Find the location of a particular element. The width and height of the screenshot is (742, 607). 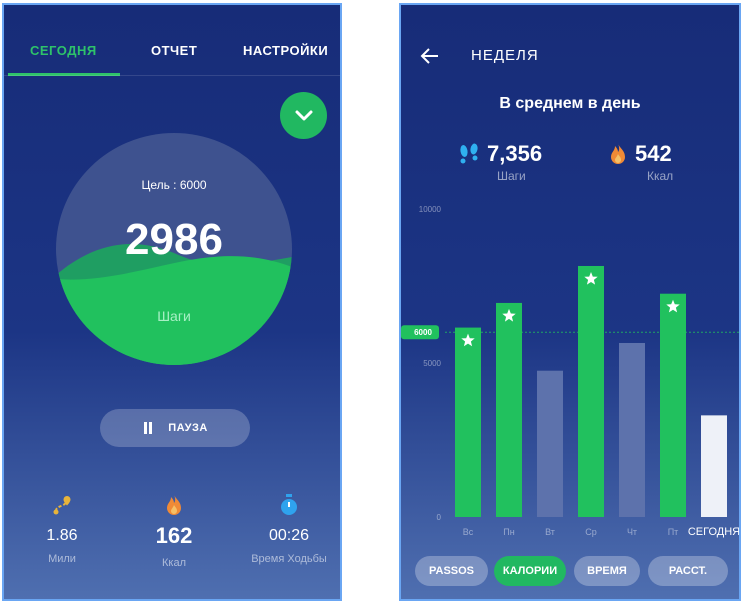

tab-divider is located at coordinates (172, 75).